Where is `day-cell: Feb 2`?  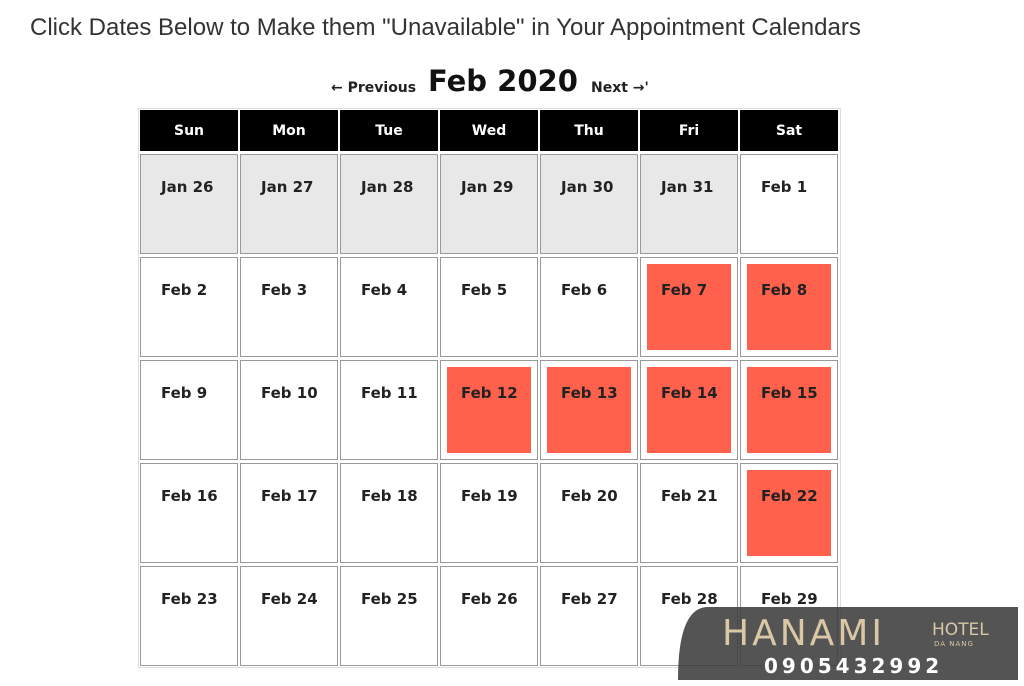
day-cell: Feb 2 is located at coordinates (189, 307).